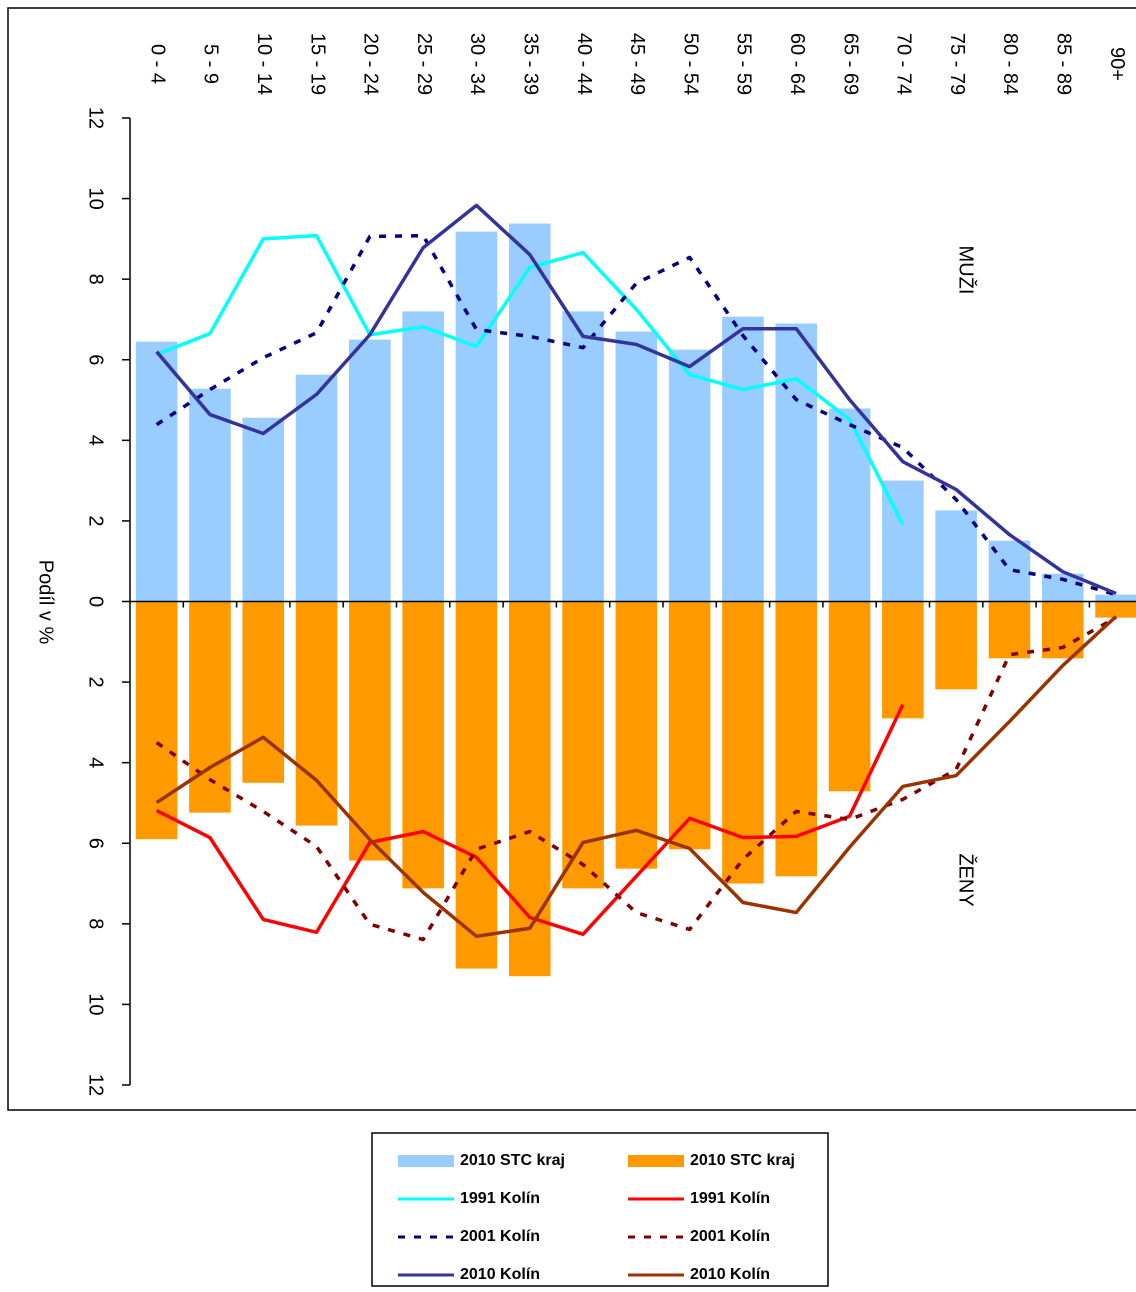 This screenshot has width=1136, height=1292. What do you see at coordinates (850, 64) in the screenshot?
I see `x-tick-label: 65 - 69` at bounding box center [850, 64].